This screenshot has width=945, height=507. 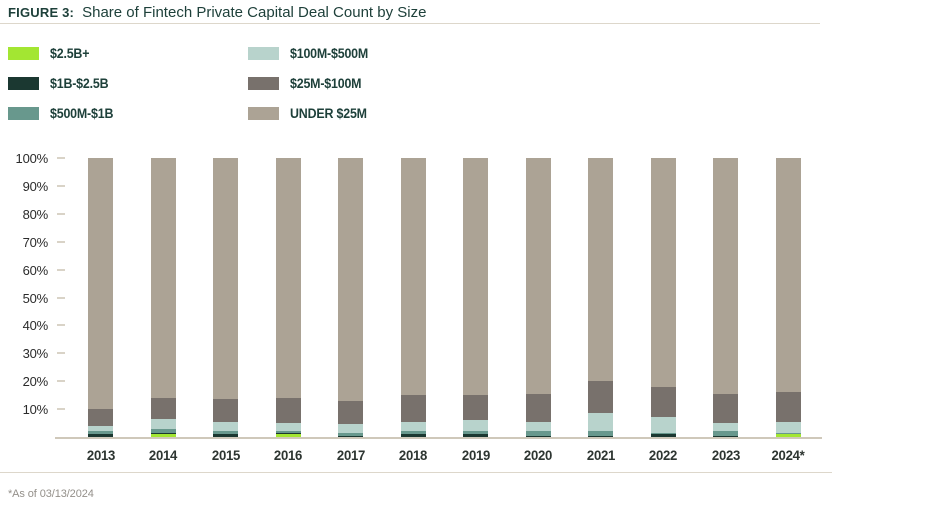 I want to click on y-axis-tick-label: 80%, so click(x=35, y=214).